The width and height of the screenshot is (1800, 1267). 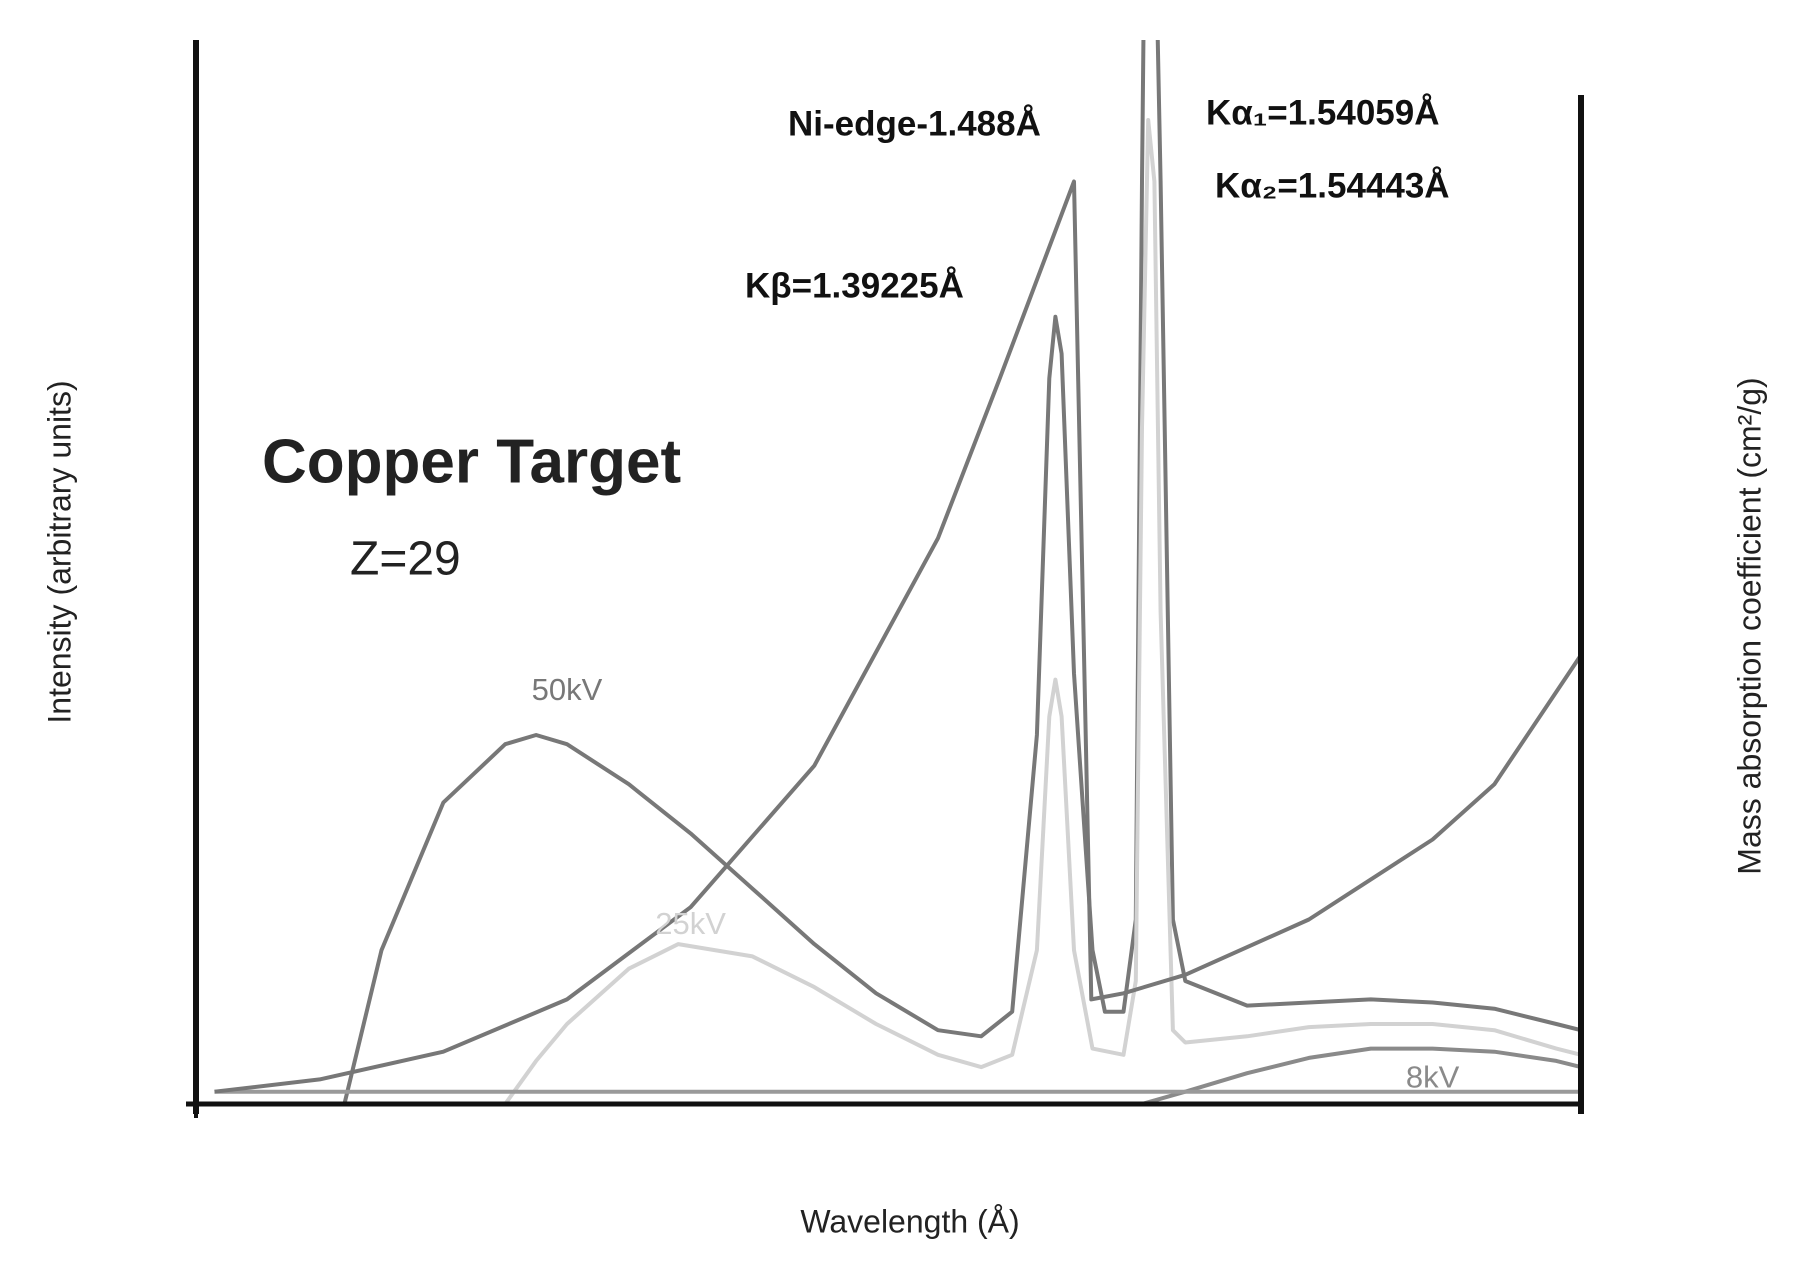 What do you see at coordinates (1433, 1077) in the screenshot?
I see `series-label: 8kV` at bounding box center [1433, 1077].